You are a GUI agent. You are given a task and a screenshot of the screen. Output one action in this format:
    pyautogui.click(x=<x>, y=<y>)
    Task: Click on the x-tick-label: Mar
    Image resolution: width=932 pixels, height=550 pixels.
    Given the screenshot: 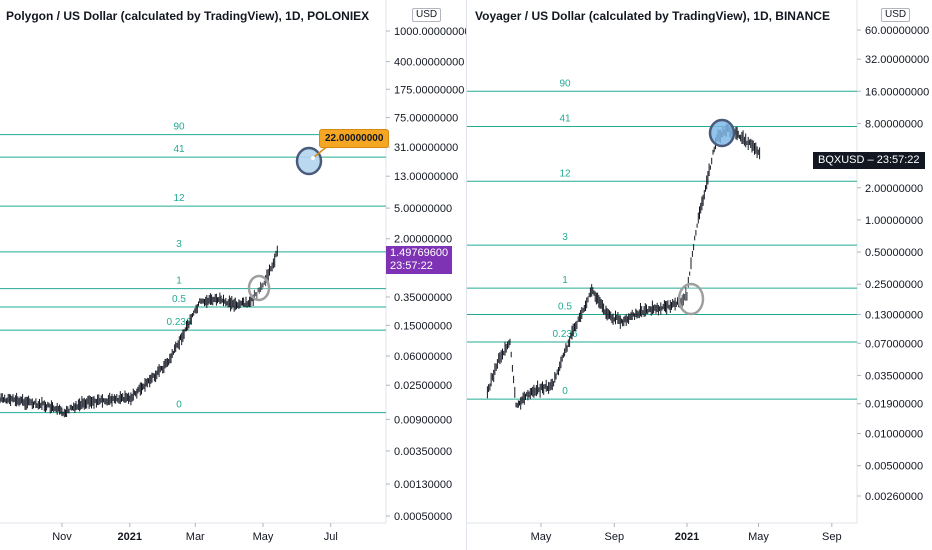 What is the action you would take?
    pyautogui.click(x=195, y=537)
    